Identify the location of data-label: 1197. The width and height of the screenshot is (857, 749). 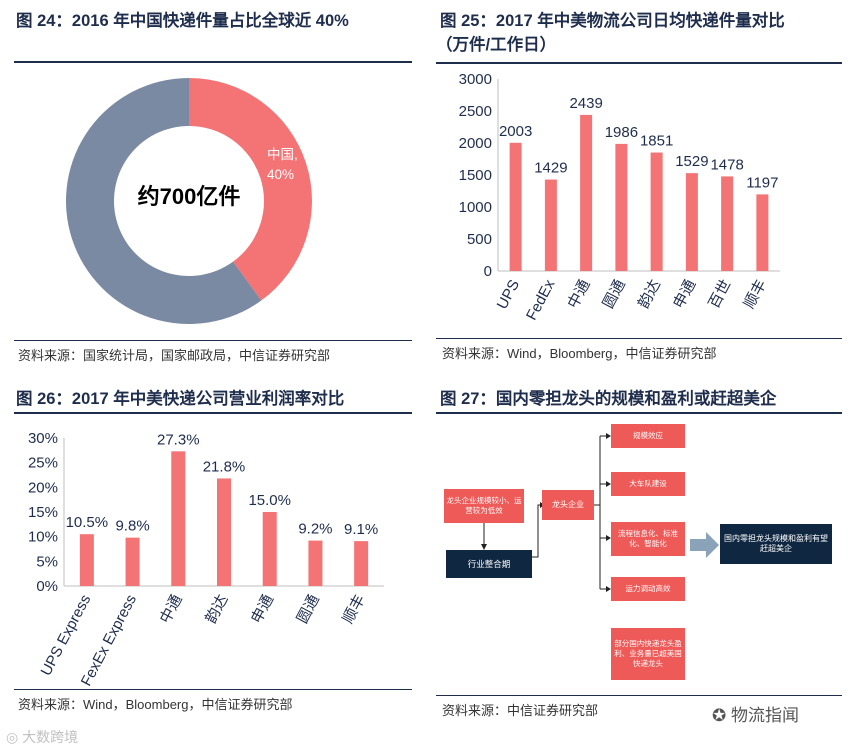
(762, 182).